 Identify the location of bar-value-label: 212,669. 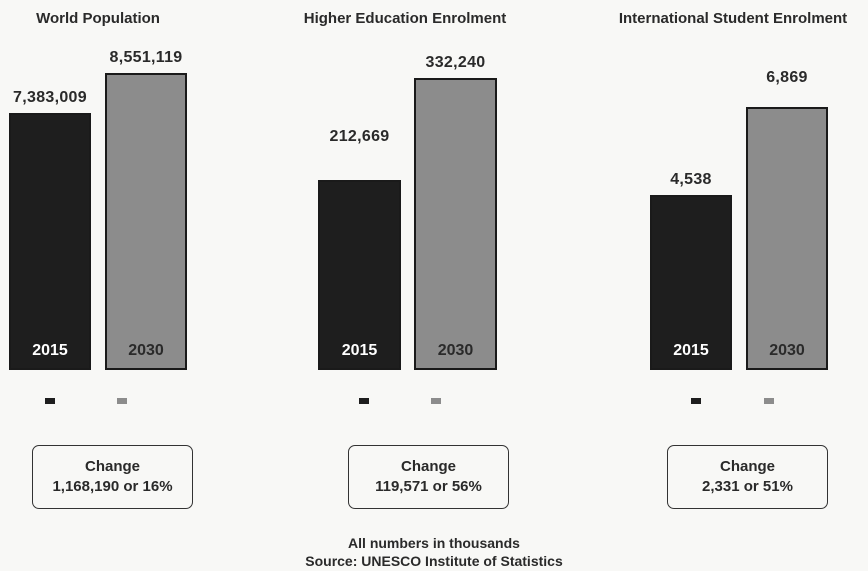
(359, 136).